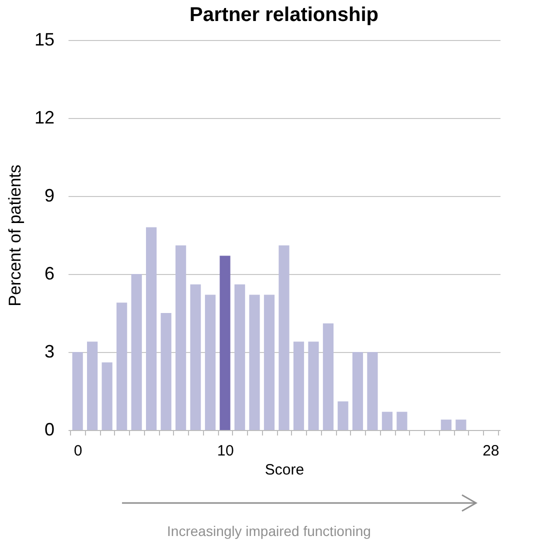  What do you see at coordinates (284, 15) in the screenshot?
I see `chart-title: Partner relationship` at bounding box center [284, 15].